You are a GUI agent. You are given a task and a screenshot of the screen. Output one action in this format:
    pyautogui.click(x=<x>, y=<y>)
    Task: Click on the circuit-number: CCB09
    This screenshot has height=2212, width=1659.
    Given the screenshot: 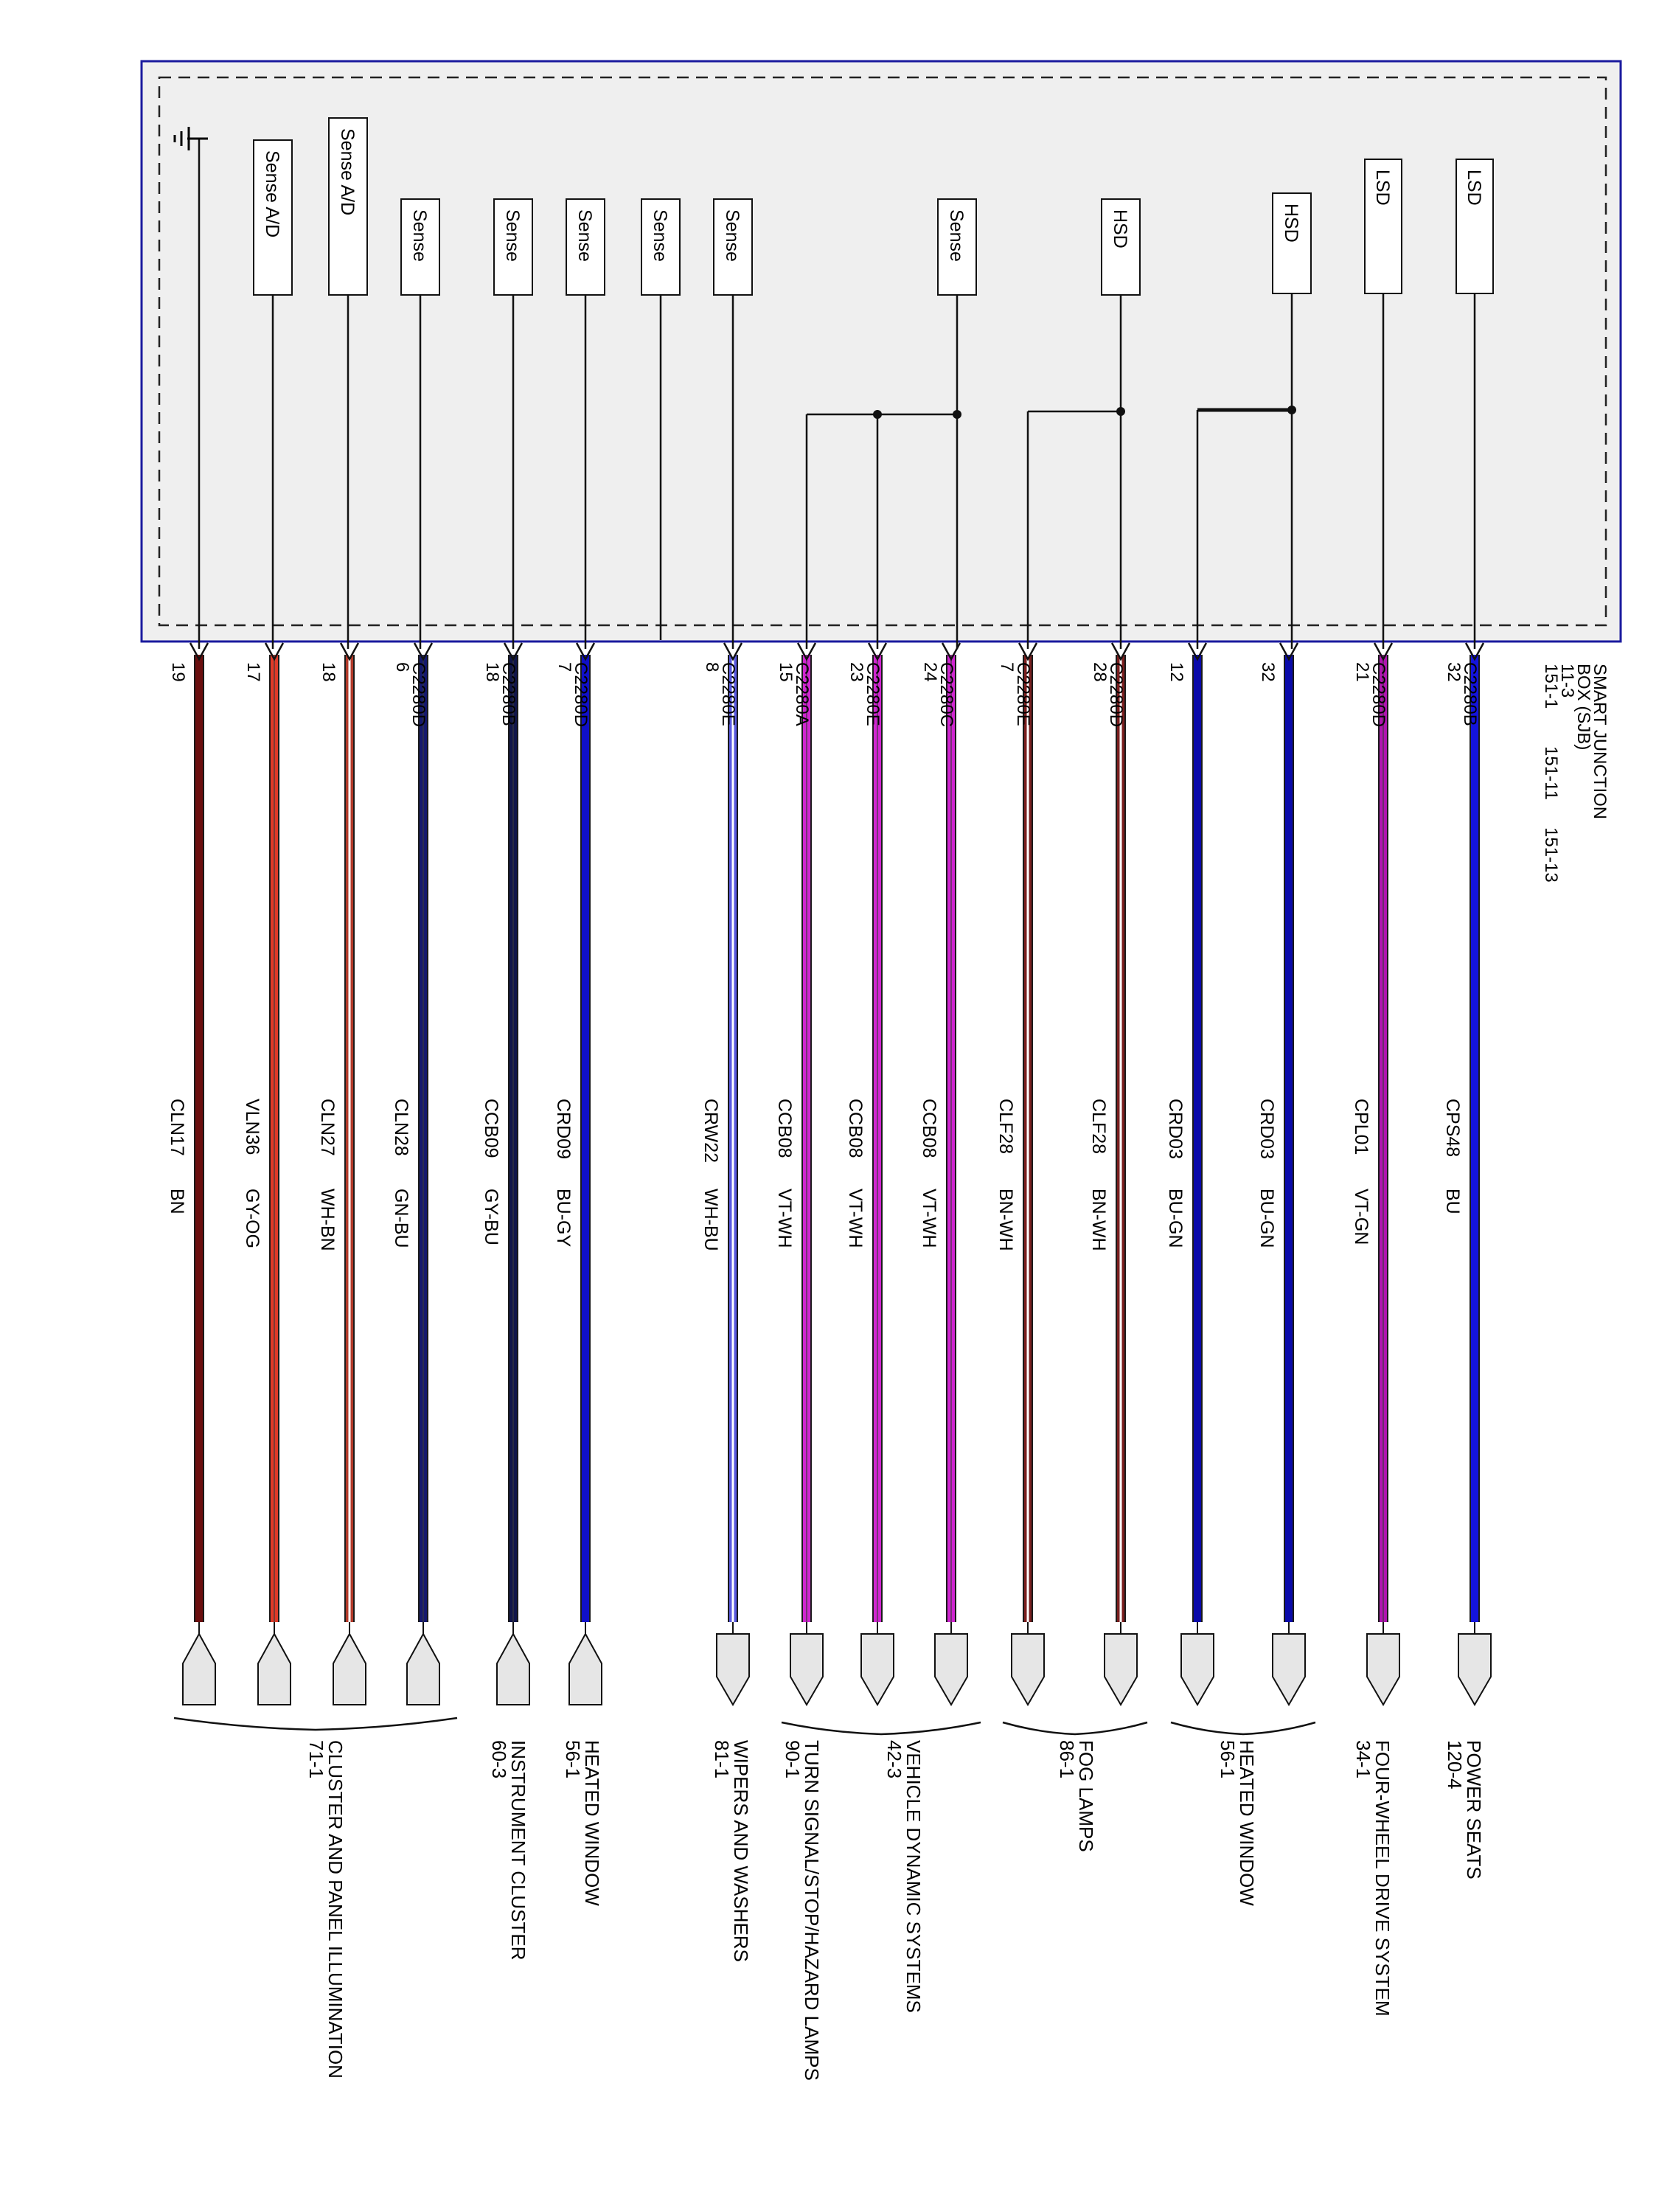 What is the action you would take?
    pyautogui.click(x=491, y=1128)
    